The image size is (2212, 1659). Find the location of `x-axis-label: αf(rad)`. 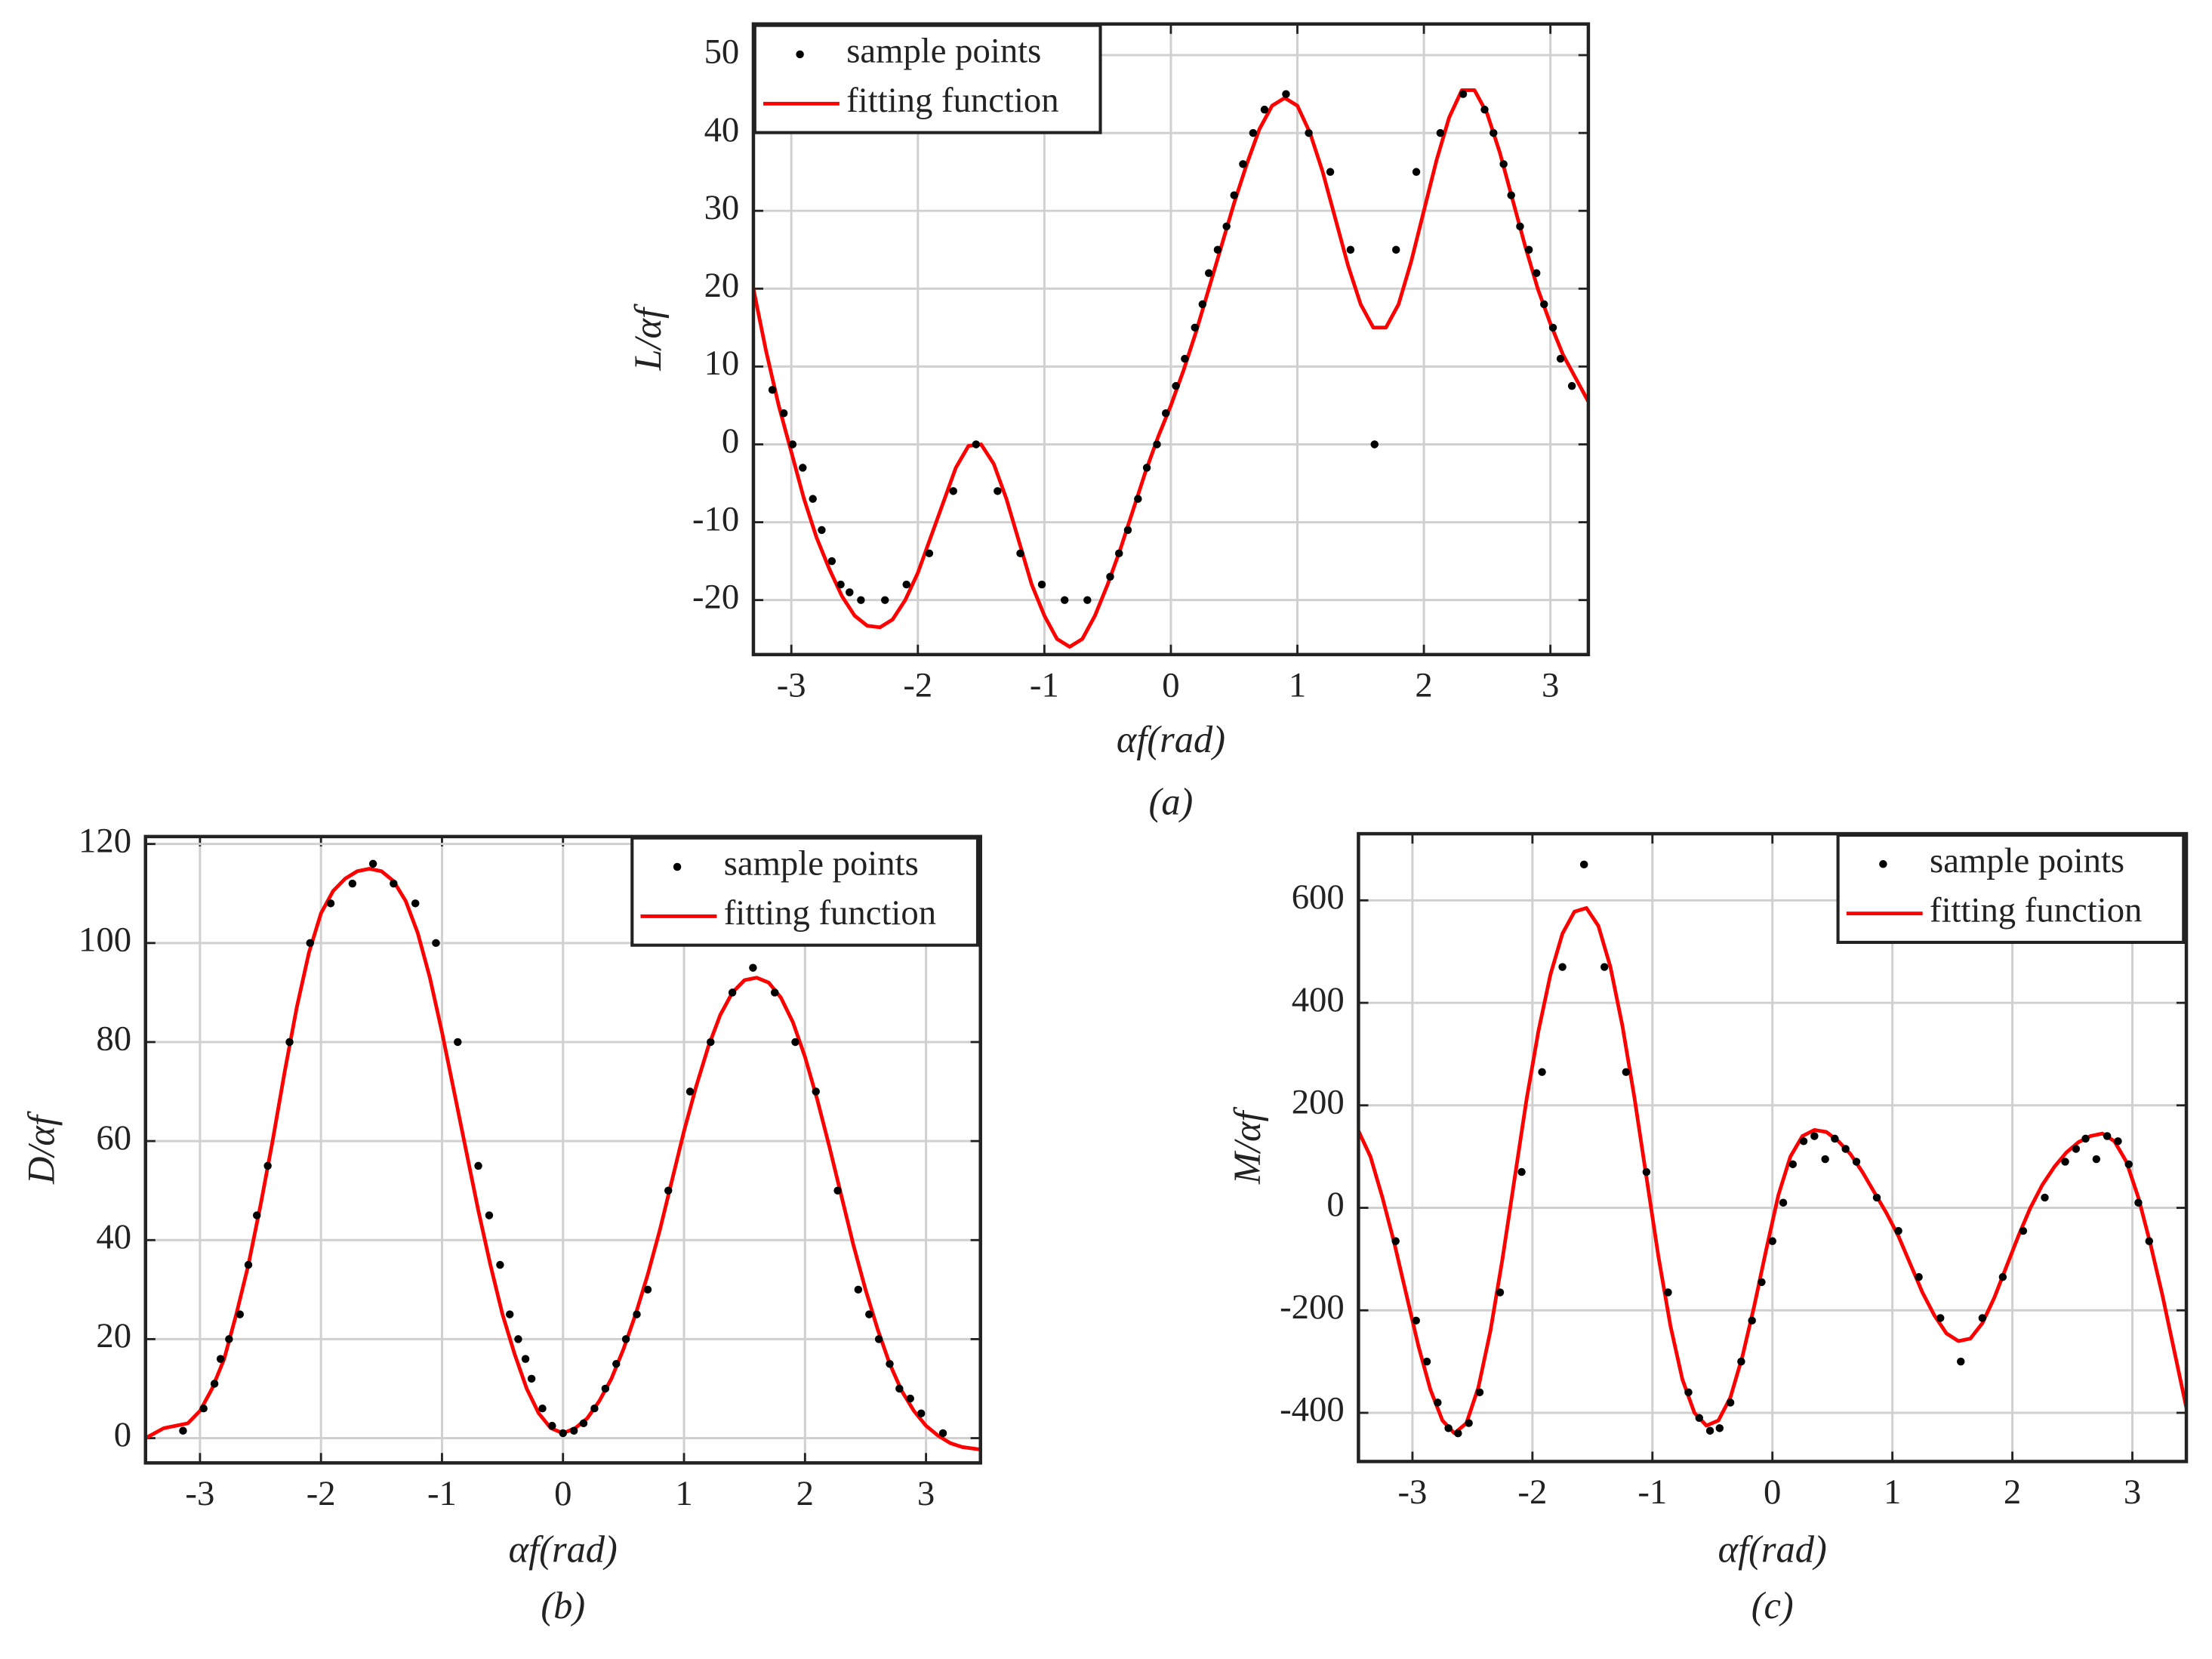

x-axis-label: αf(rad) is located at coordinates (1772, 1549).